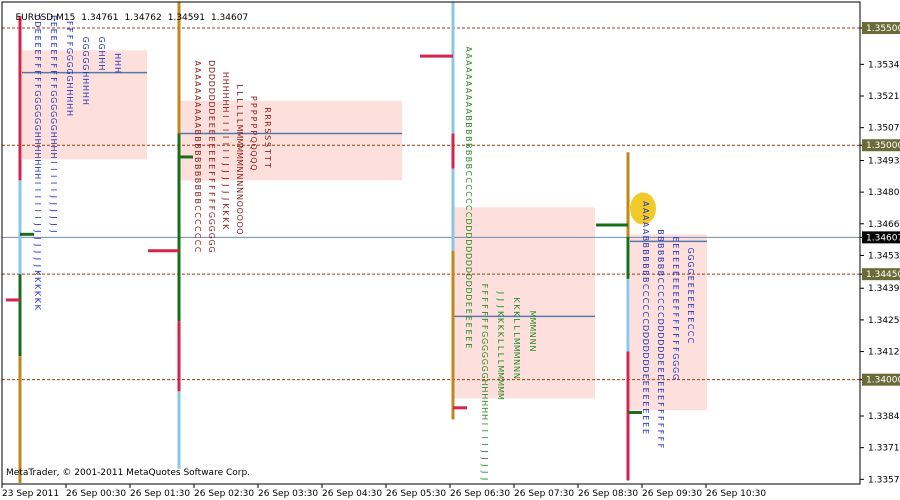 This screenshot has height=500, width=900. Describe the element at coordinates (884, 417) in the screenshot. I see `y-tick-label: 1.33845` at that location.